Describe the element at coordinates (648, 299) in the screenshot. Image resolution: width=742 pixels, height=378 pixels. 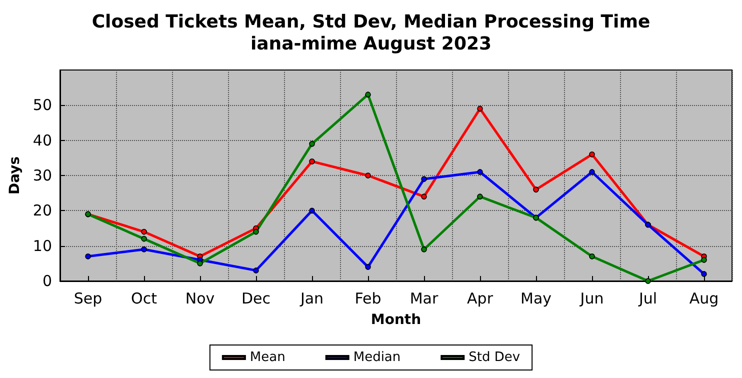
I see `x-tick-label: Jul` at that location.